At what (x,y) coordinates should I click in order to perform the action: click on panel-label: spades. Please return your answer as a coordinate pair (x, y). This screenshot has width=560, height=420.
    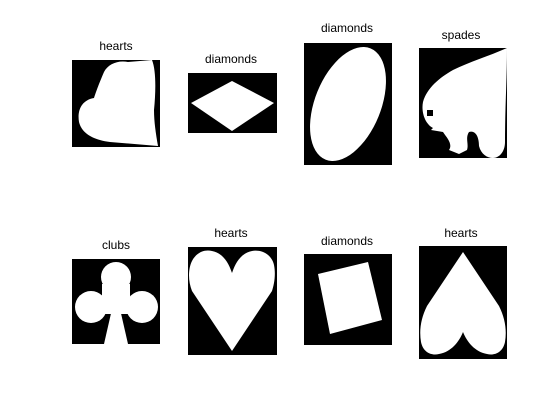
    Looking at the image, I should click on (461, 35).